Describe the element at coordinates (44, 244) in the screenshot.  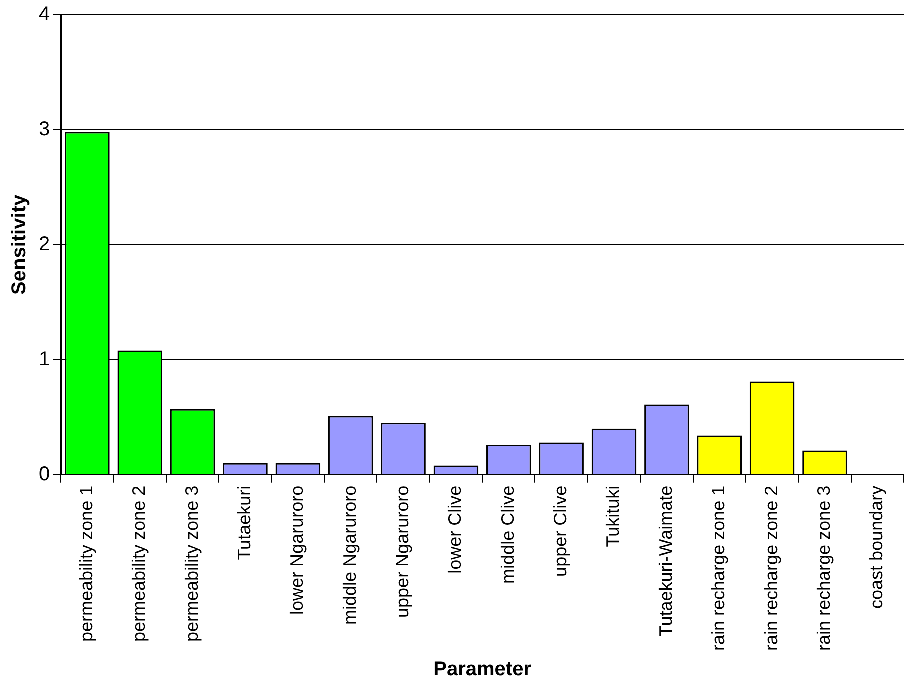
I see `y-tick-label: 2` at that location.